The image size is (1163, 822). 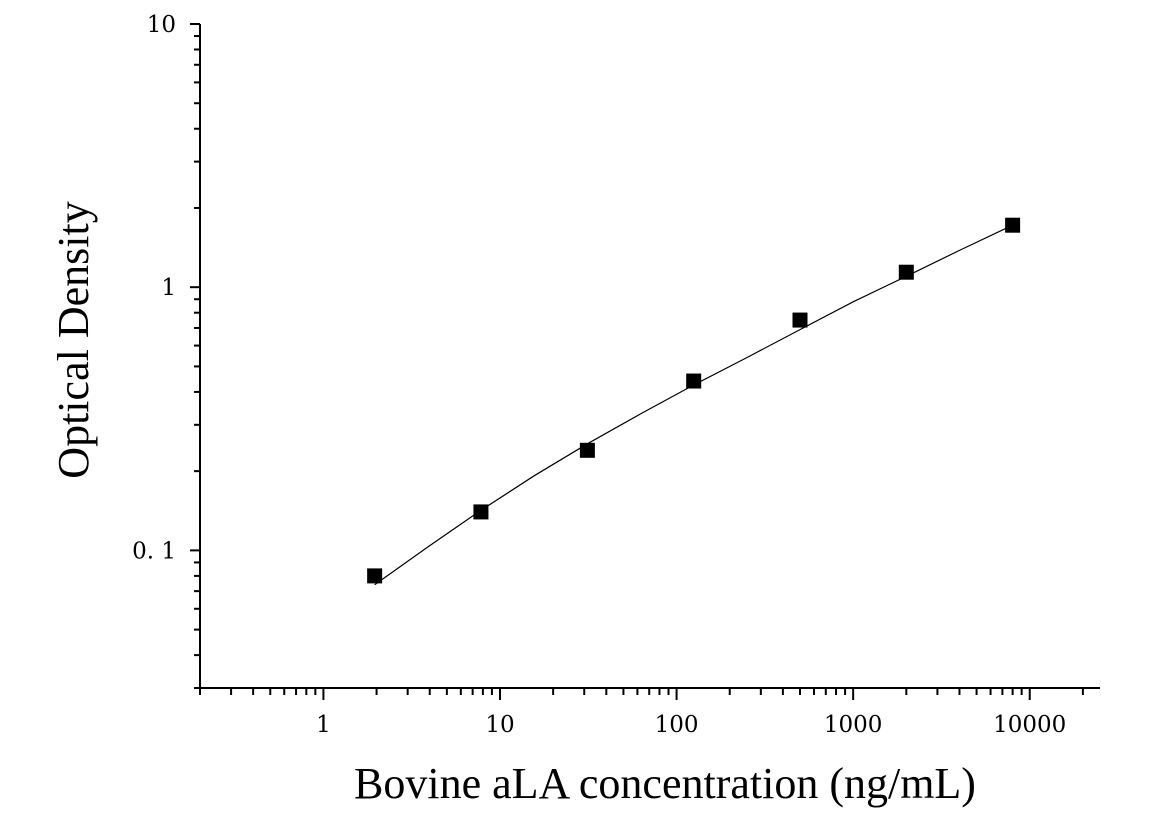 I want to click on y-tick-label-2: 10, so click(x=161, y=25).